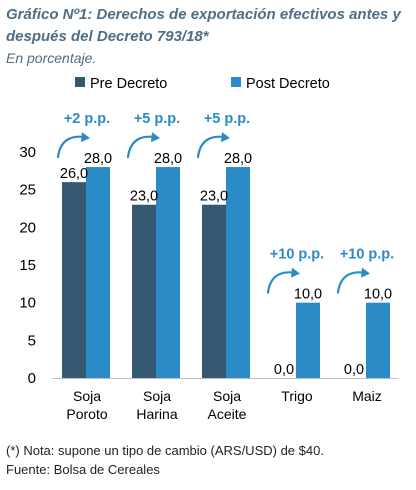  I want to click on y-tick-label: 20, so click(27, 227).